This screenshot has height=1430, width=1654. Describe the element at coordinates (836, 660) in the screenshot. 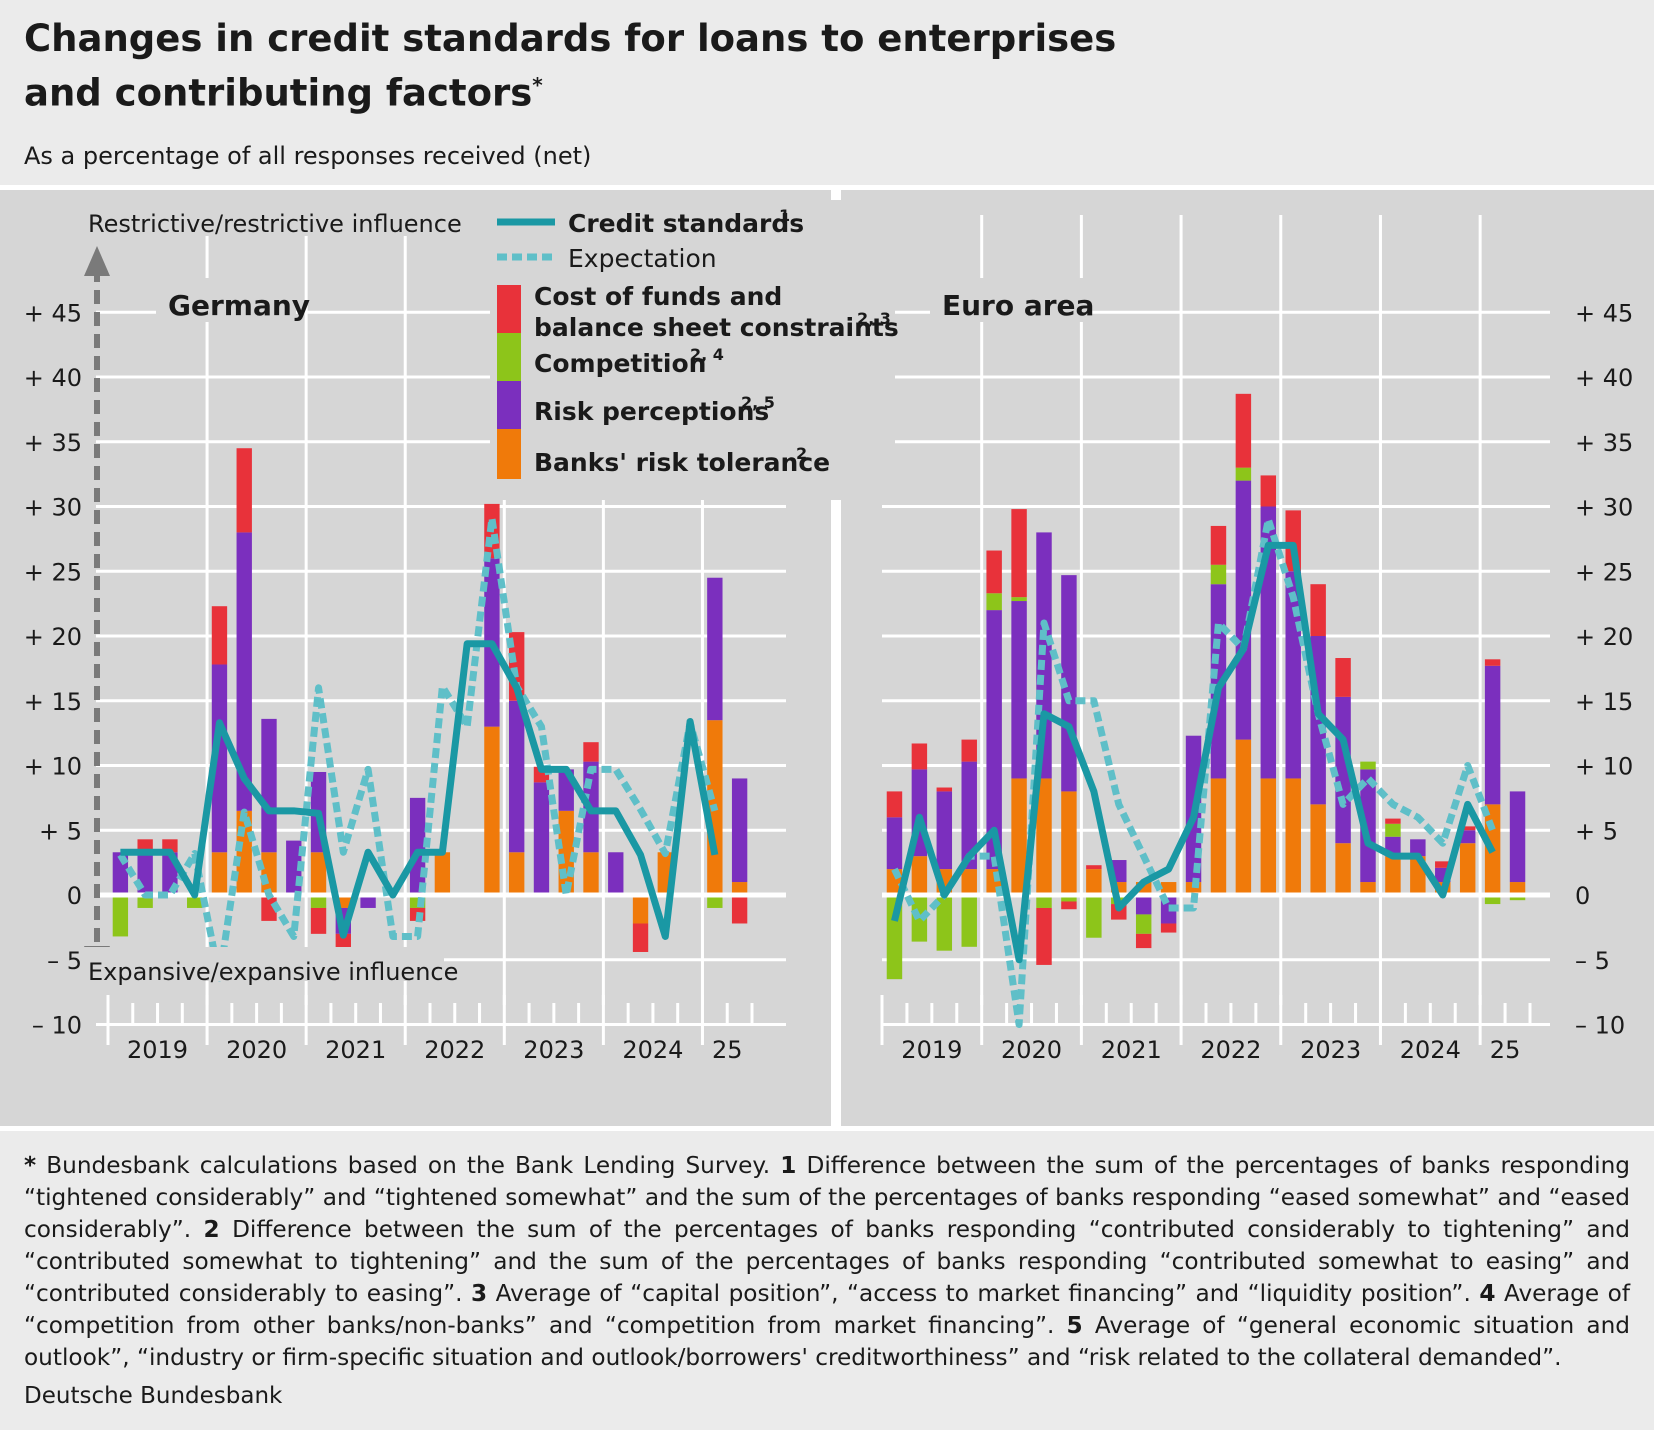

I see `panel-separator` at that location.